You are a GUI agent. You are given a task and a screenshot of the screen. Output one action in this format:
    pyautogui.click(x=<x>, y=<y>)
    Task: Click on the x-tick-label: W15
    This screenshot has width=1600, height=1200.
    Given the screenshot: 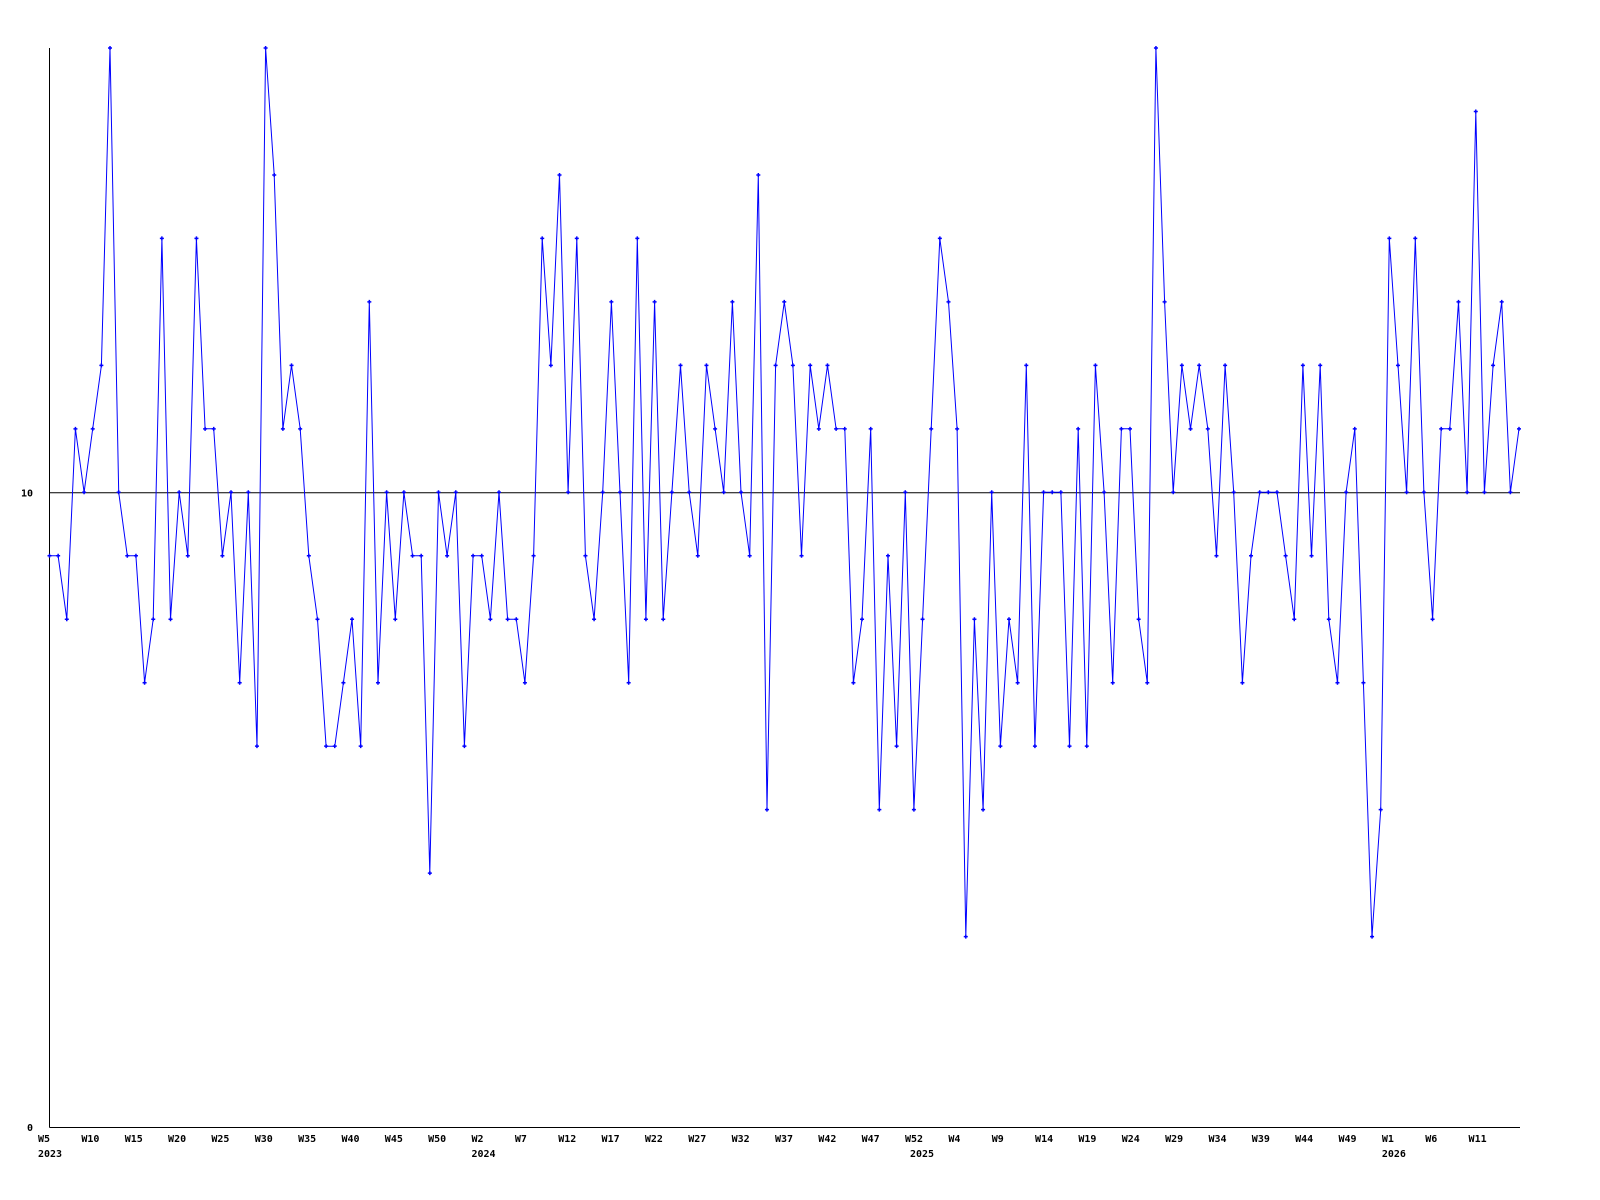 What is the action you would take?
    pyautogui.click(x=134, y=1139)
    